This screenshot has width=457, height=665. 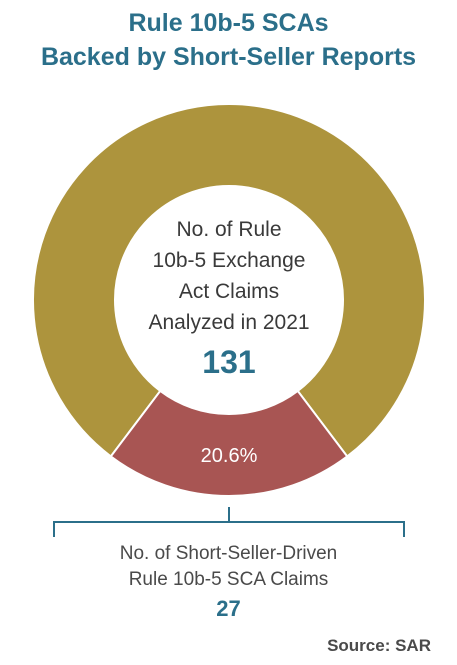 I want to click on chart-title-line-1: Rule 10b-5 SCAs, so click(x=228, y=23).